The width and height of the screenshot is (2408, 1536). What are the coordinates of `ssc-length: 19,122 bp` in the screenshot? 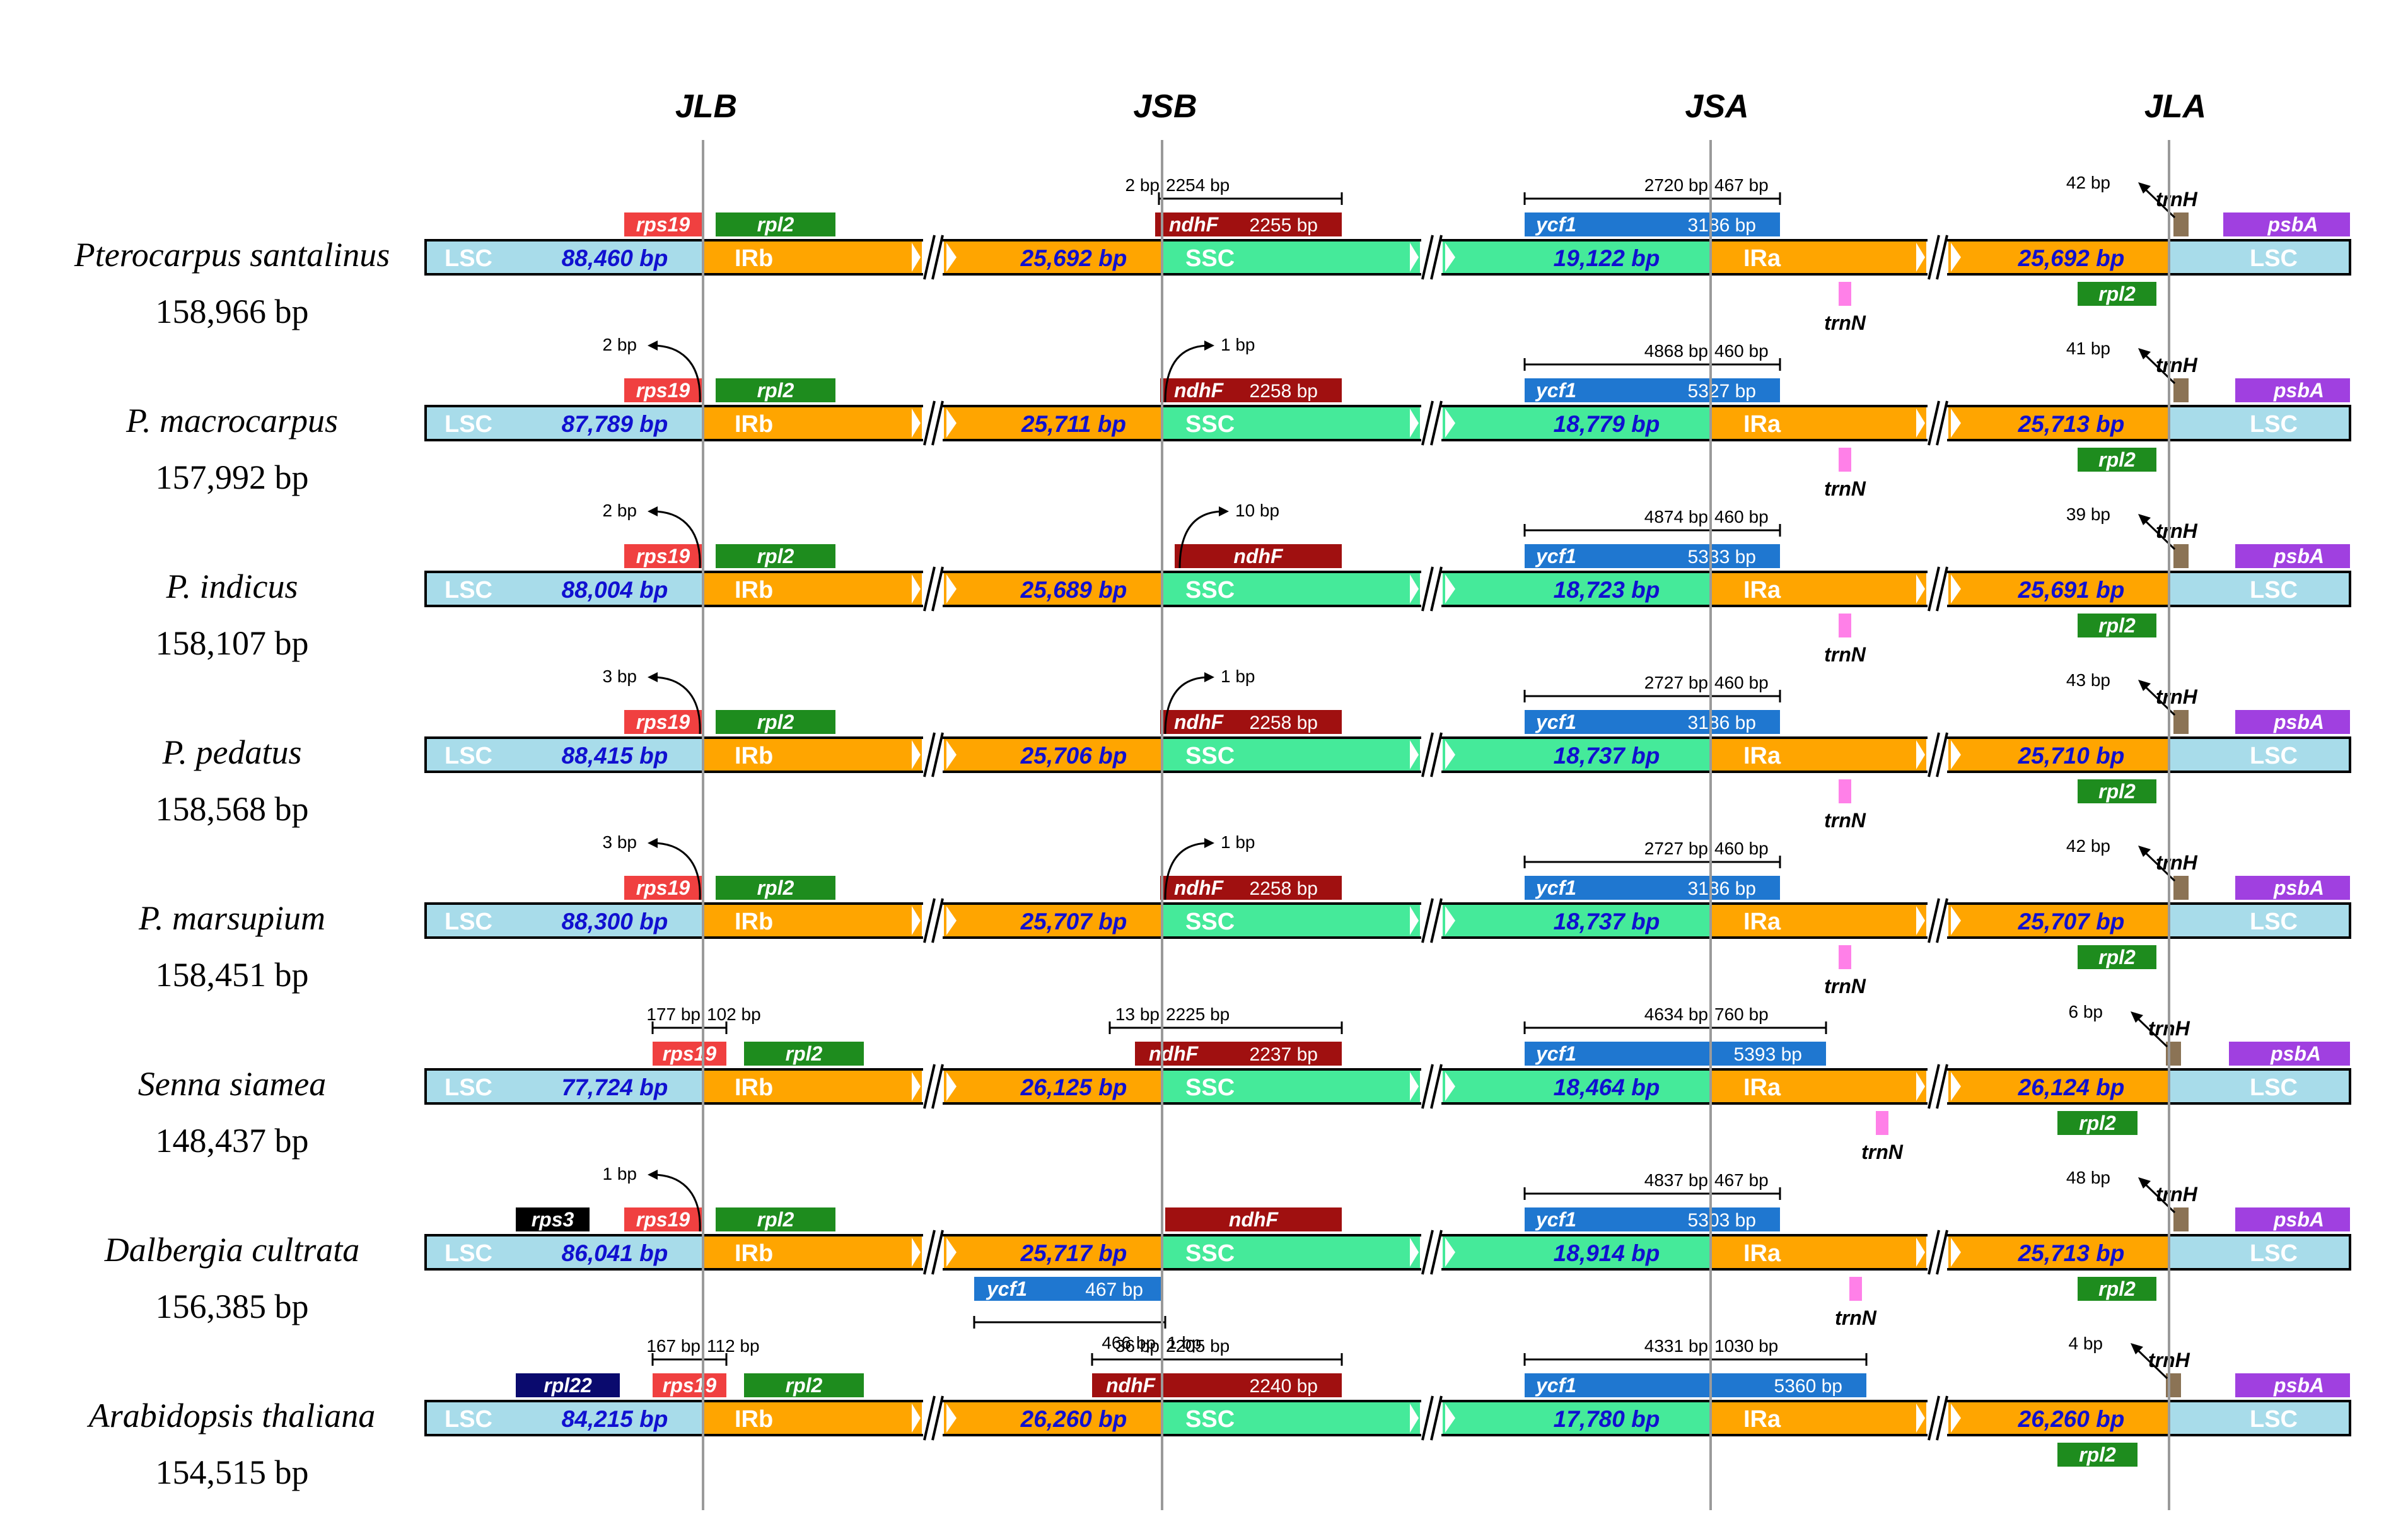 It's located at (1607, 258).